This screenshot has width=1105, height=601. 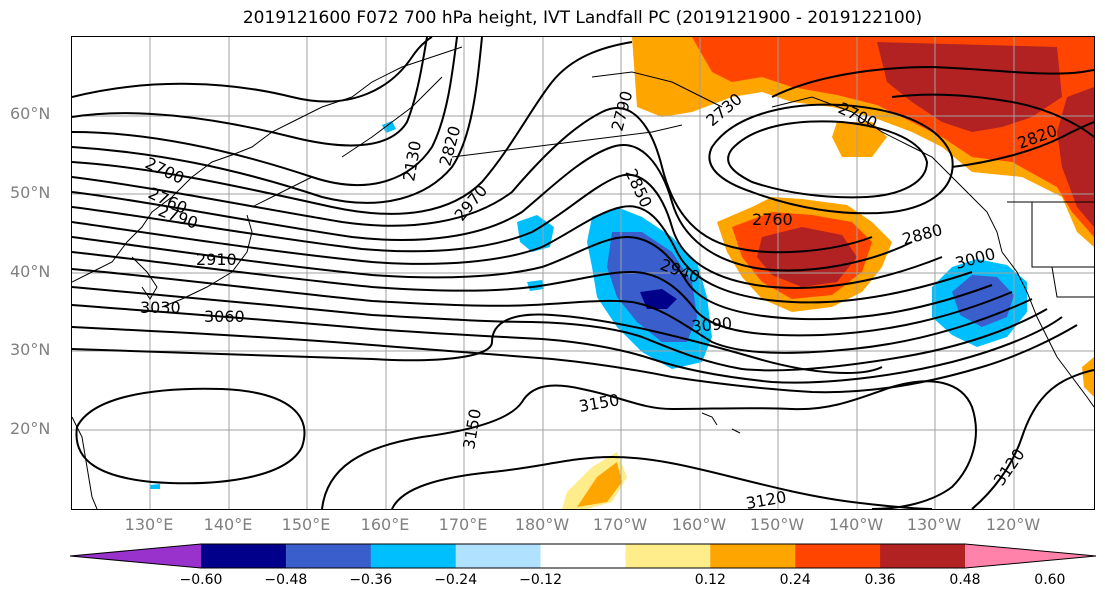 What do you see at coordinates (463, 524) in the screenshot?
I see `lon-label: 170°E` at bounding box center [463, 524].